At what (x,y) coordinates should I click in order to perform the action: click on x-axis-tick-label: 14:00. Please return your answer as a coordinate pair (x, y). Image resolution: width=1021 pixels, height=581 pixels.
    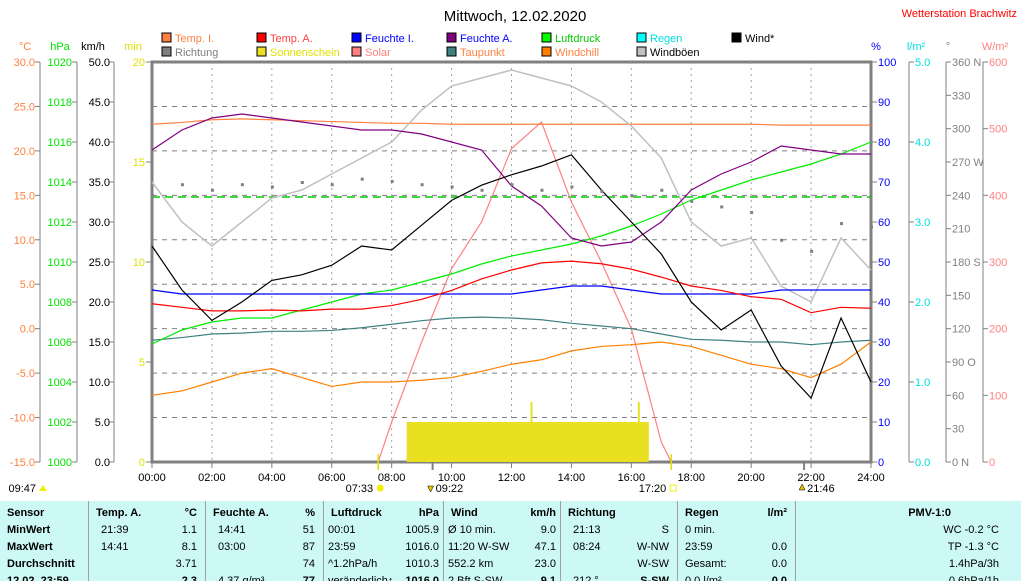
    Looking at the image, I should click on (572, 478).